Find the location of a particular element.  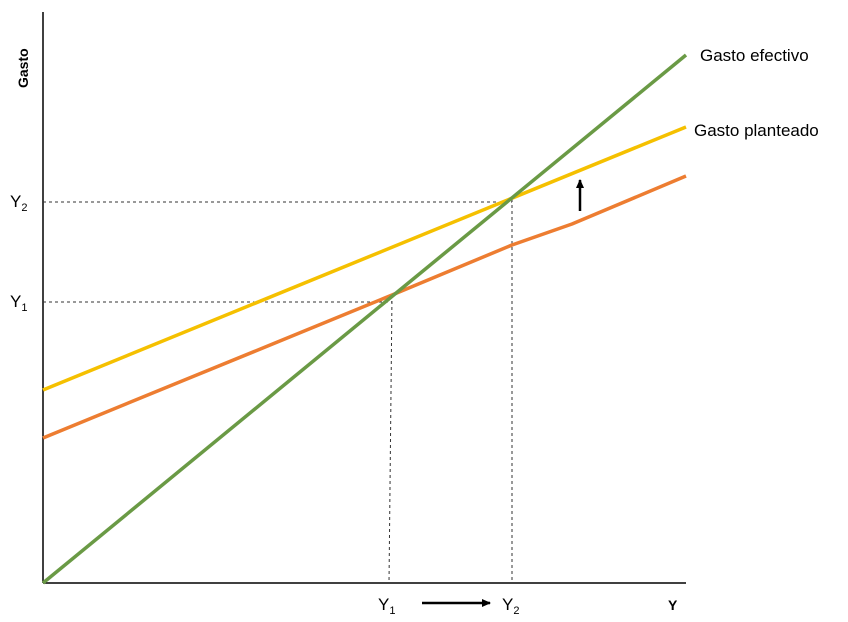

y-axis-title: Gasto is located at coordinates (23, 68).